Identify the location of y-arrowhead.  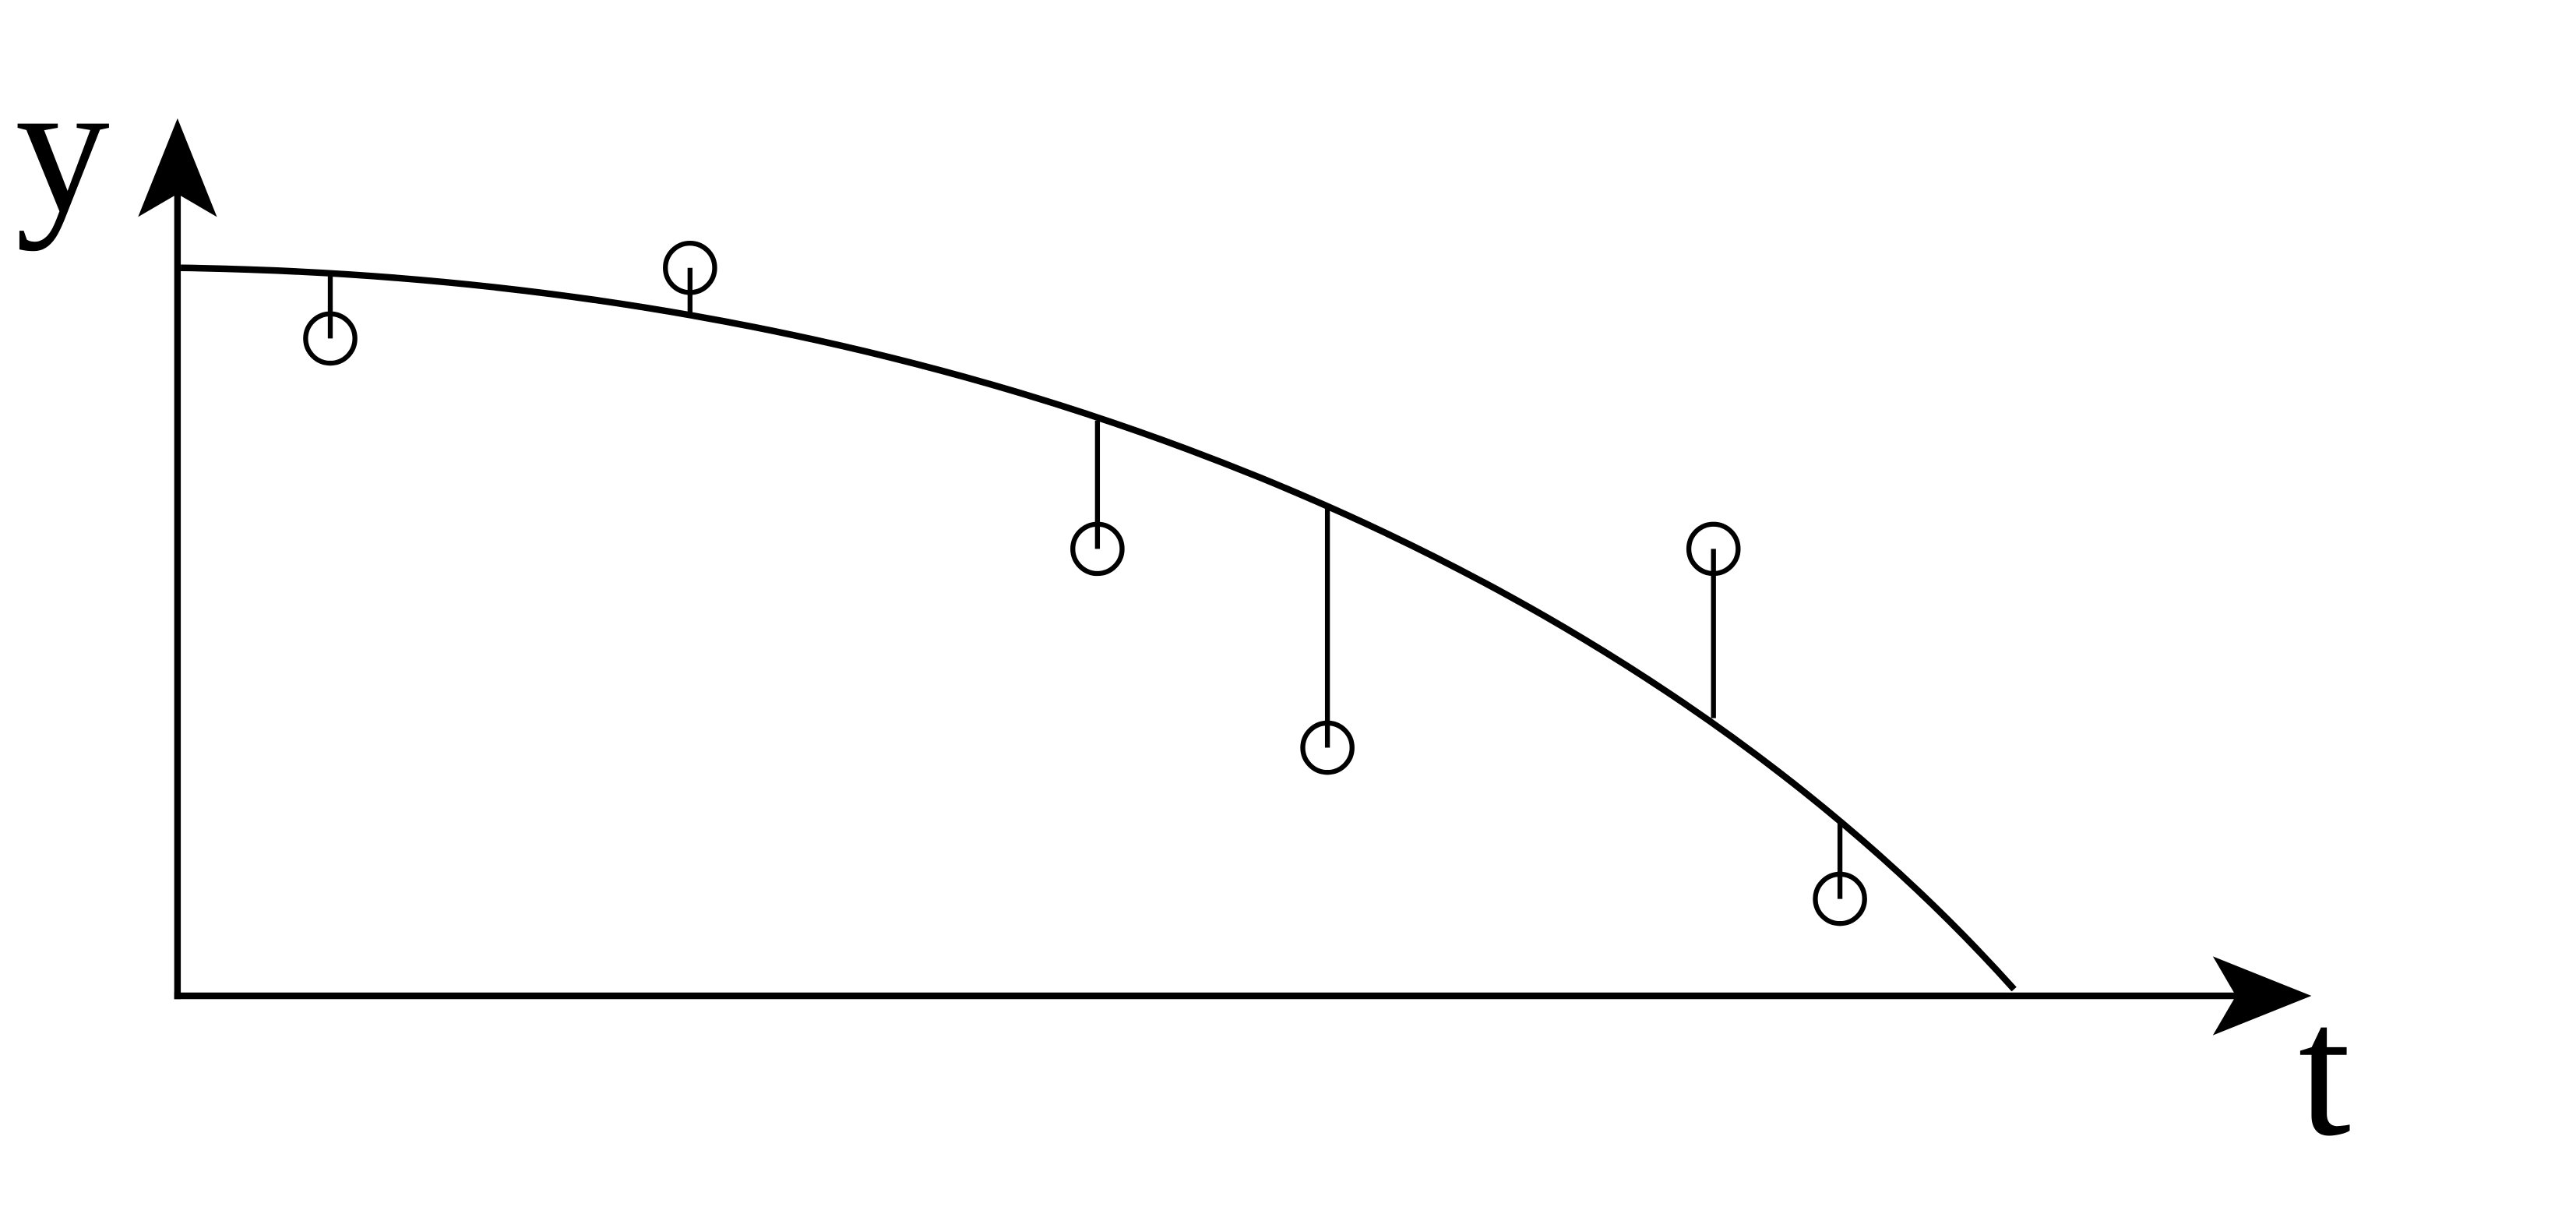
(178, 167).